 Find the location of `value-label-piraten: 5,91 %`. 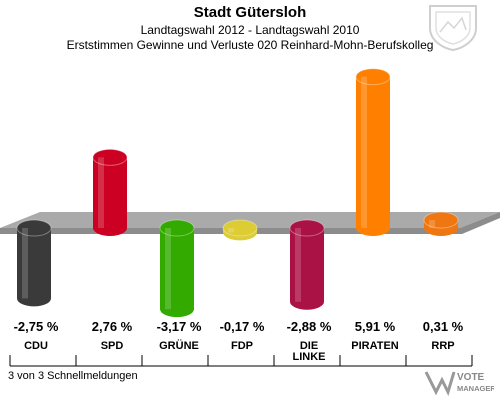

value-label-piraten: 5,91 % is located at coordinates (375, 326).